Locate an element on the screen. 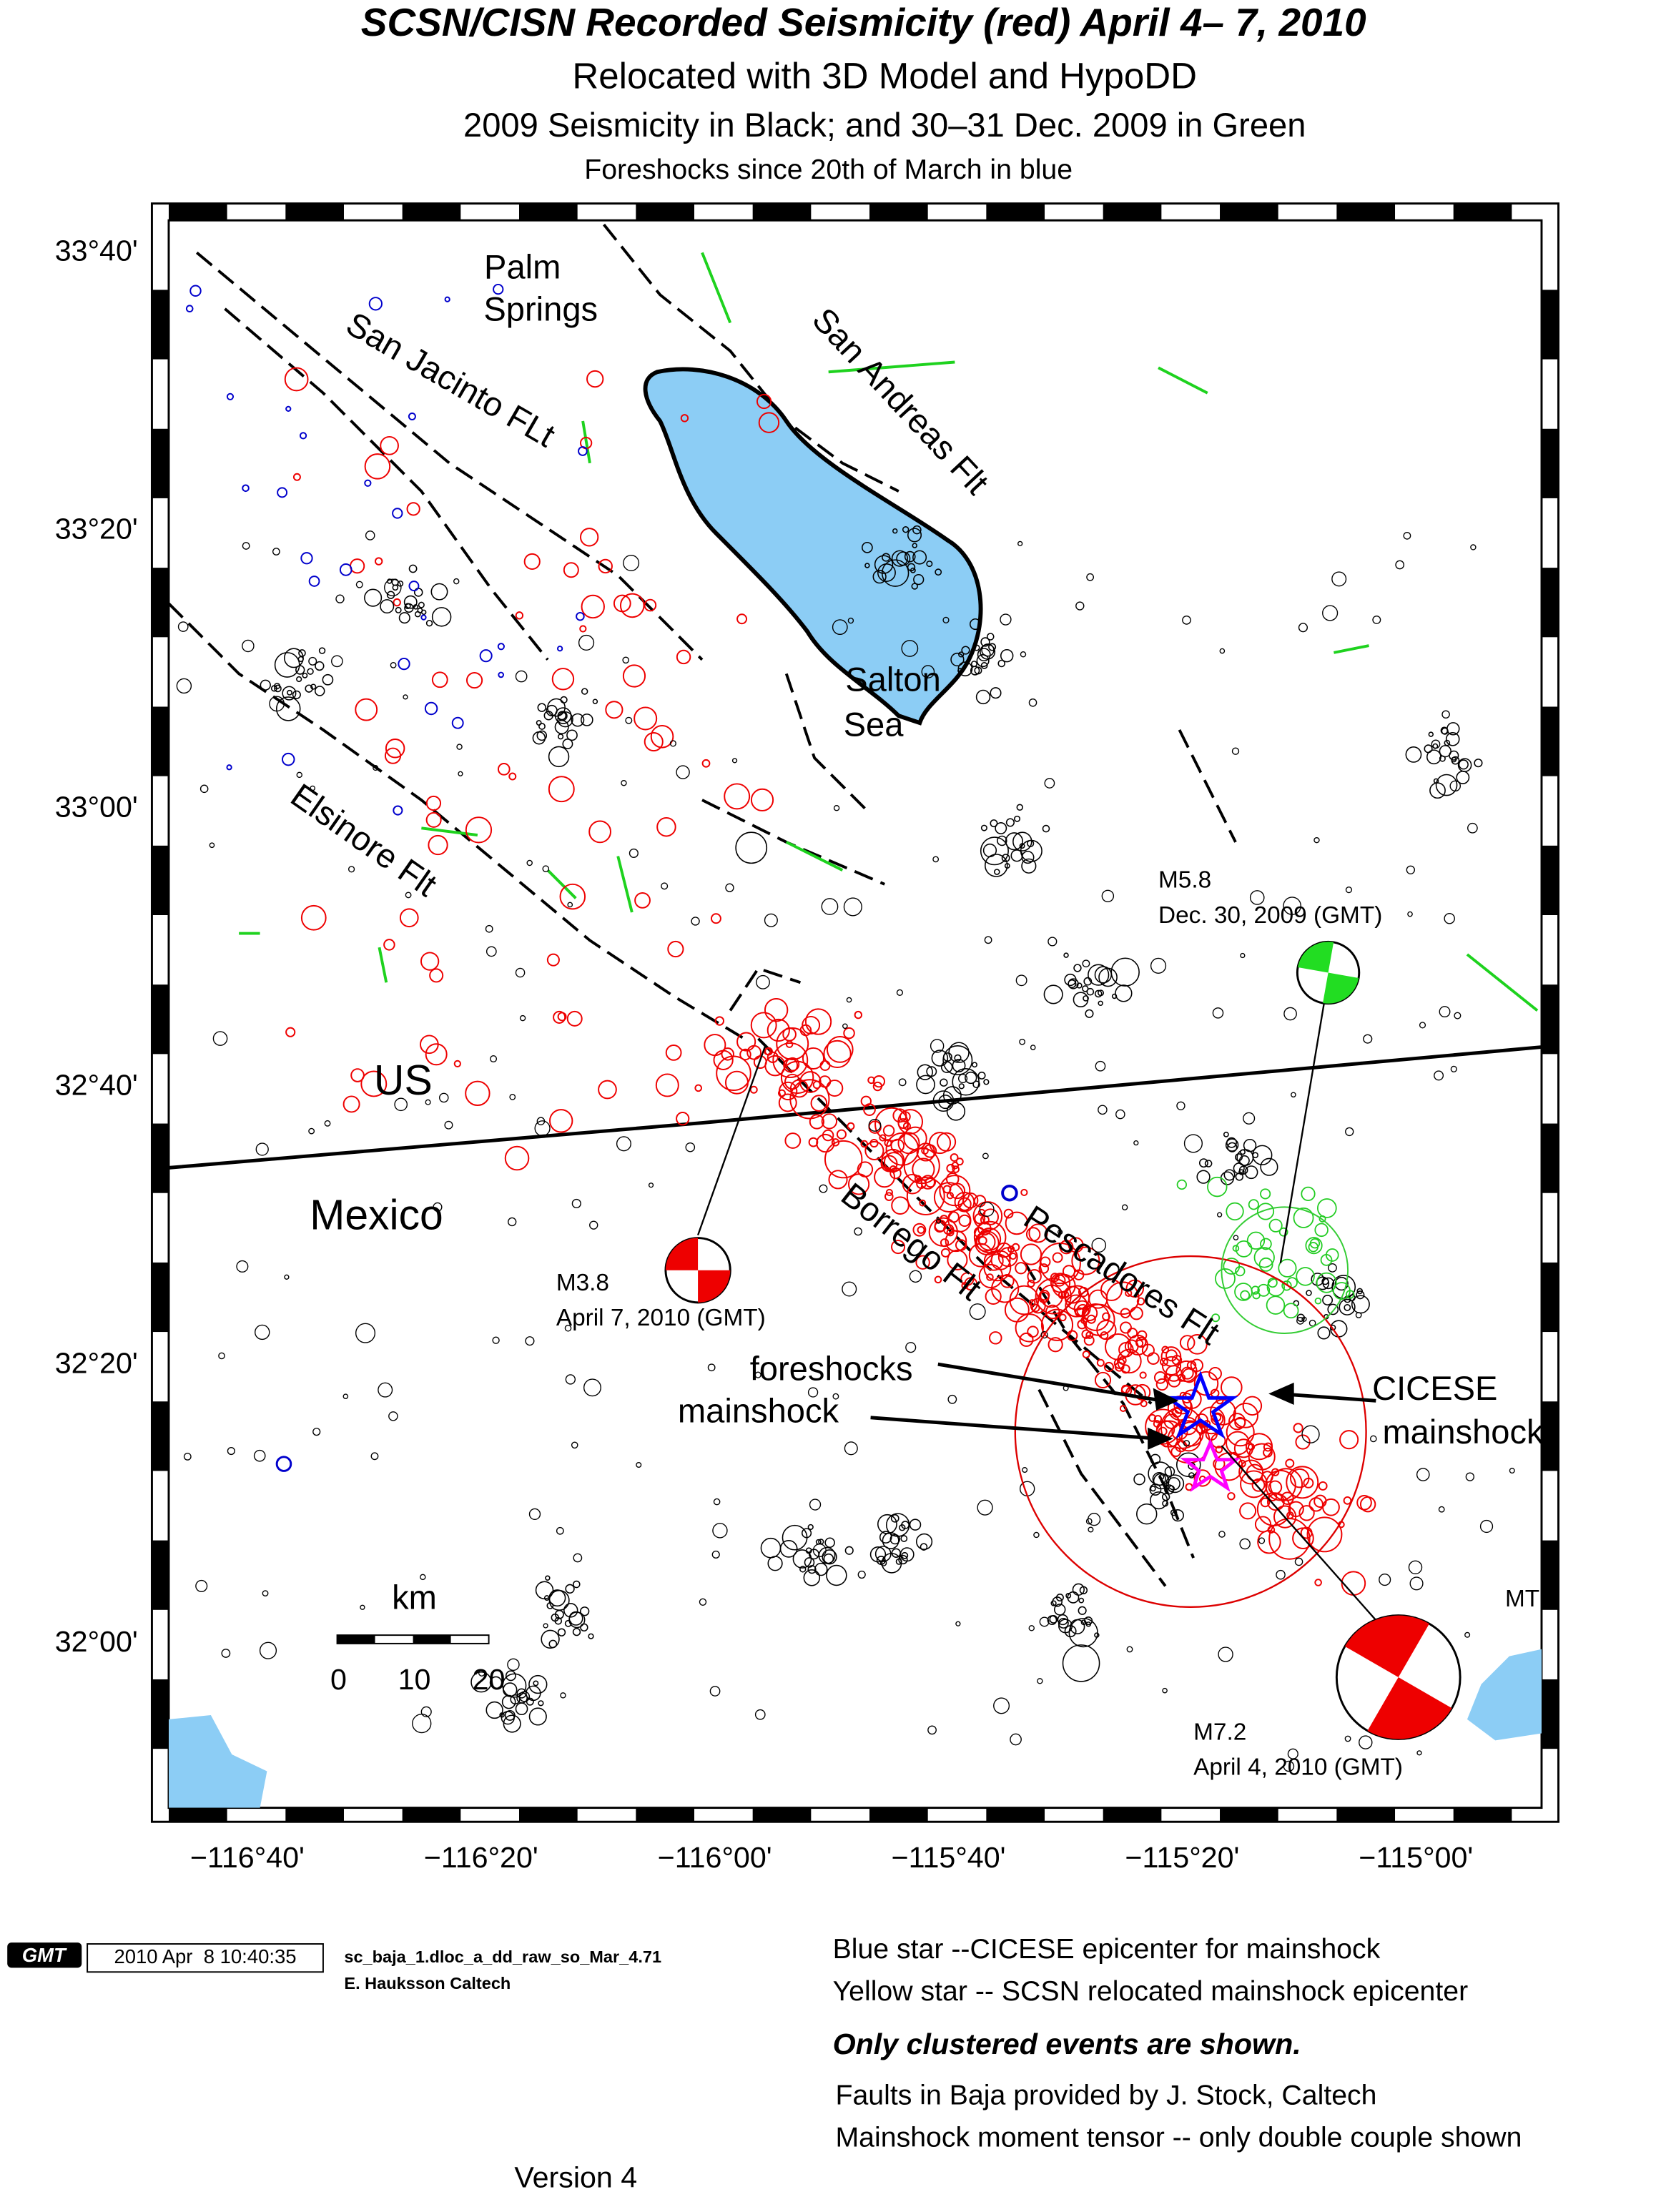  timestamp: 2010 Apr 8 10:40:35 is located at coordinates (205, 1956).